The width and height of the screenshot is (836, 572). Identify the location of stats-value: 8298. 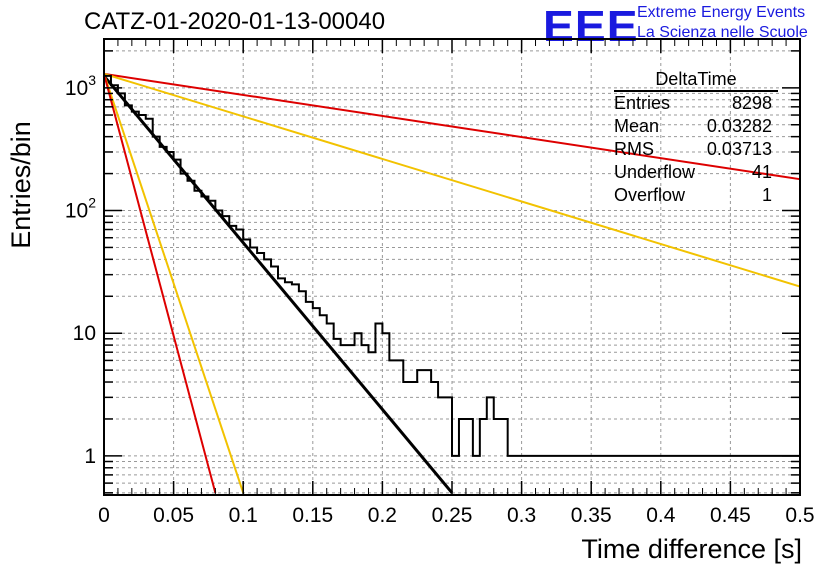
(751, 103).